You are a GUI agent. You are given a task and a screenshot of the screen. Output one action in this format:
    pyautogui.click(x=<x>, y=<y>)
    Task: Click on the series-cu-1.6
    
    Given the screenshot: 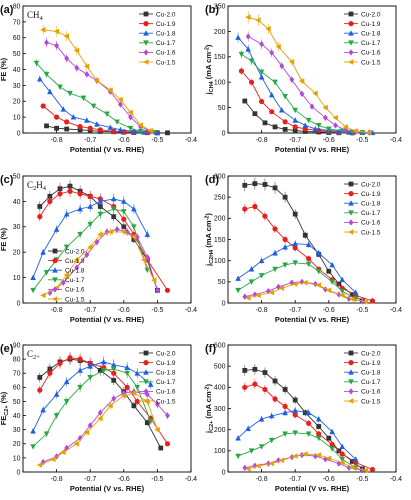 What is the action you would take?
    pyautogui.click(x=105, y=426)
    